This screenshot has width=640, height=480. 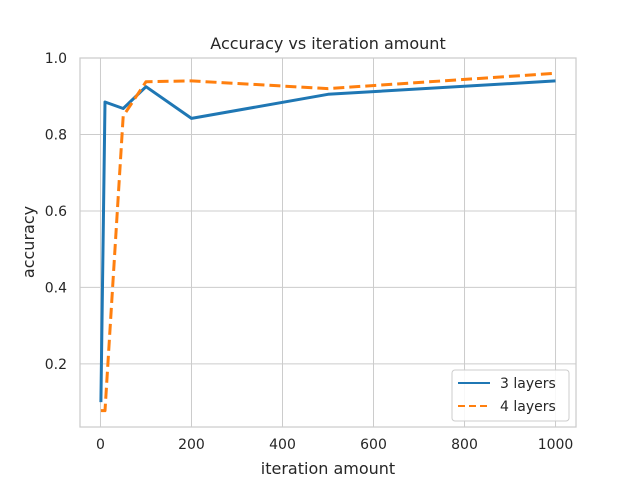 What do you see at coordinates (56, 288) in the screenshot?
I see `y-tick-label: 0.4` at bounding box center [56, 288].